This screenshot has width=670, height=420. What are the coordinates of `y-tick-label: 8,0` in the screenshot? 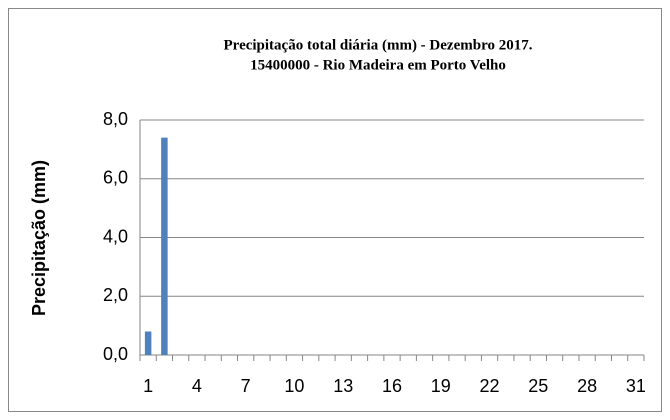 It's located at (115, 119).